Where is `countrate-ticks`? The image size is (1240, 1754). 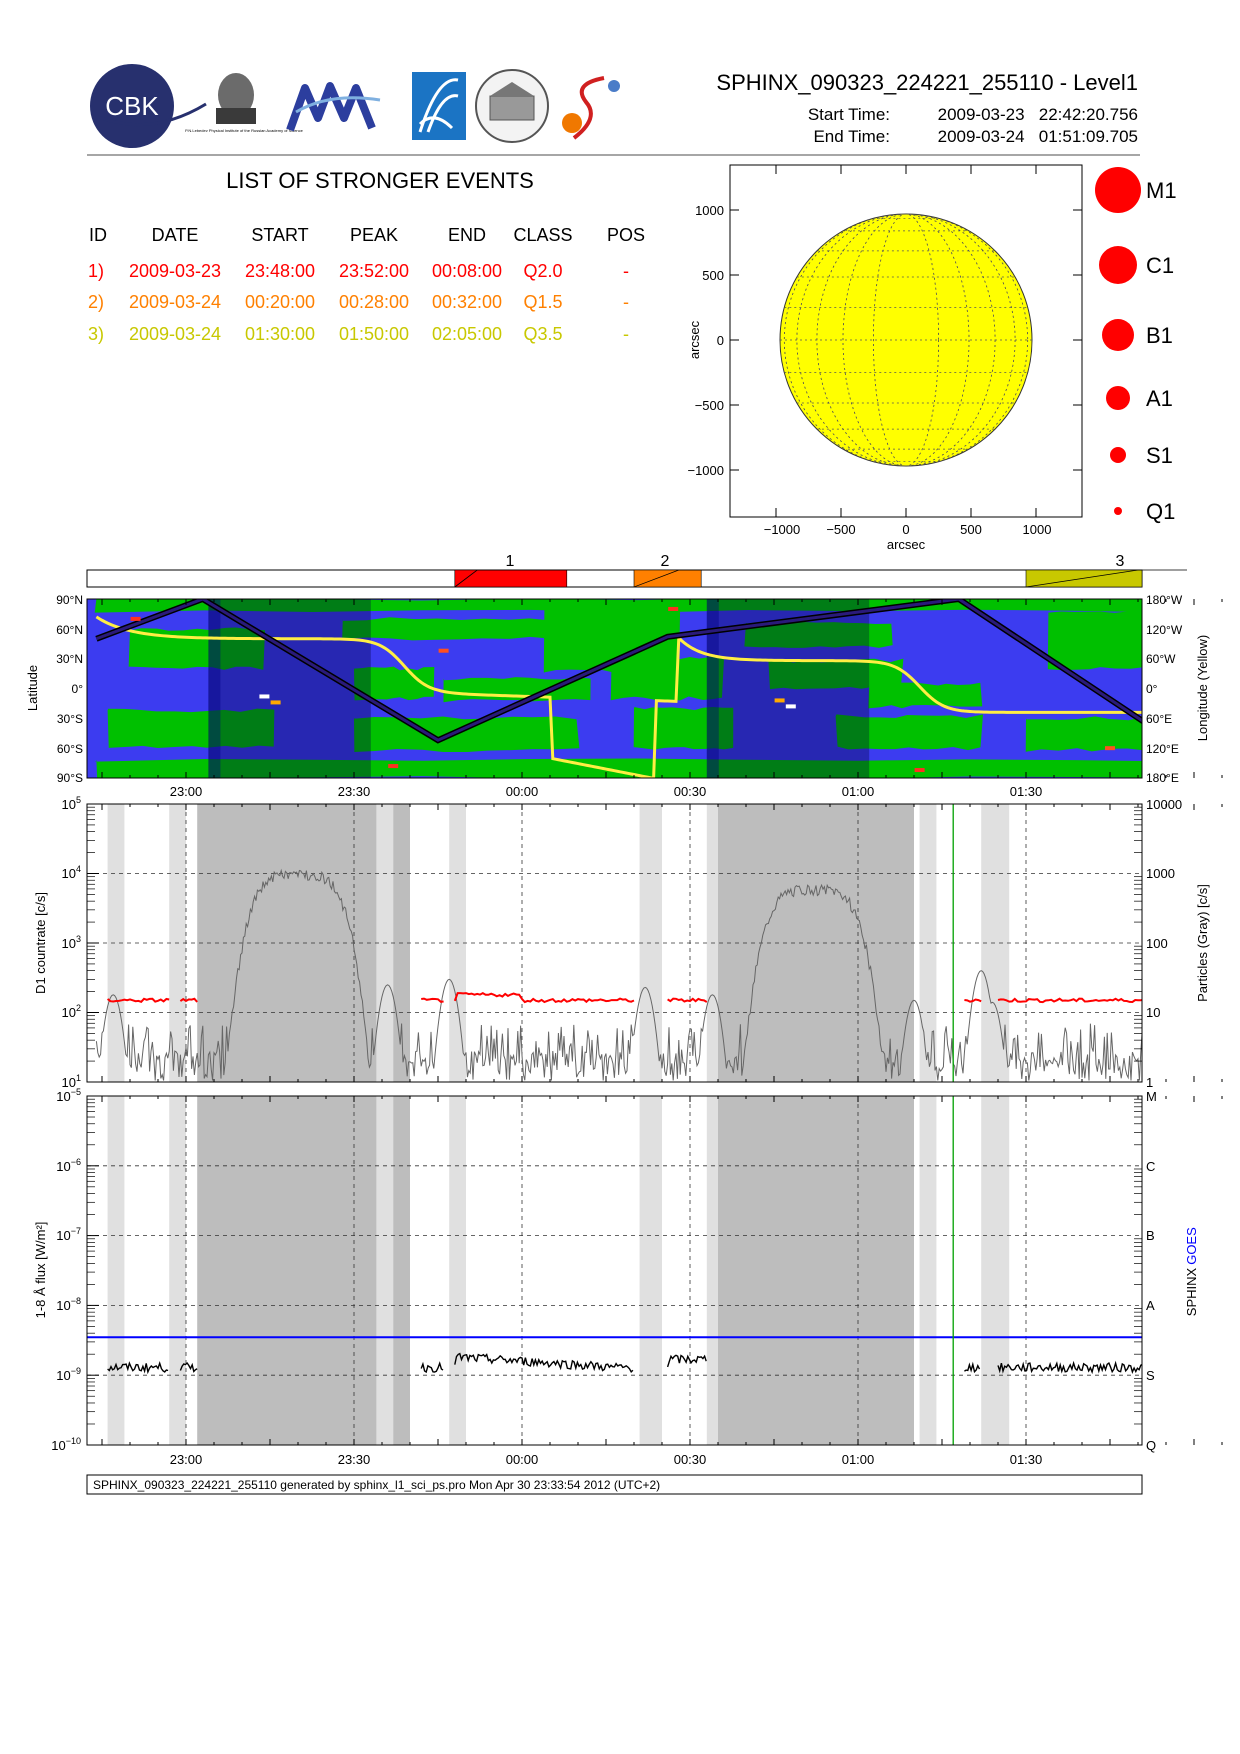 countrate-ticks is located at coordinates (655, 943).